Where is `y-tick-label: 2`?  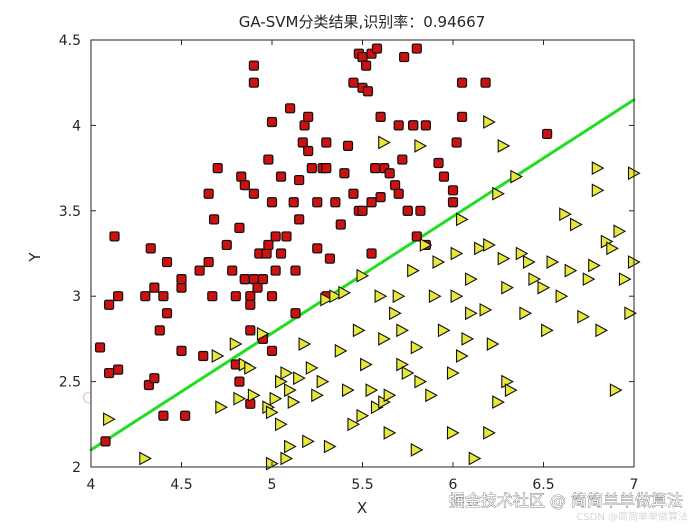
y-tick-label: 2 is located at coordinates (76, 468).